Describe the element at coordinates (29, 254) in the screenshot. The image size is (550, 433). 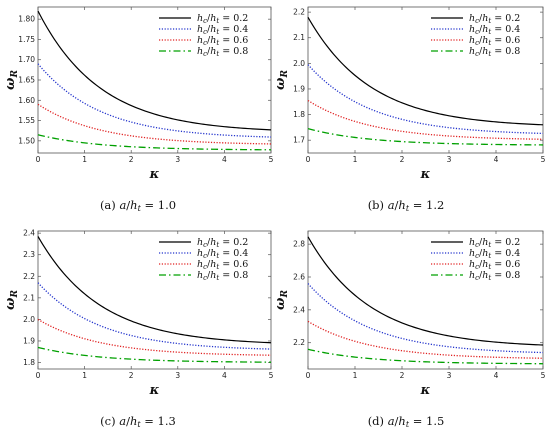
I see `y-tick-label: 2.3` at that location.